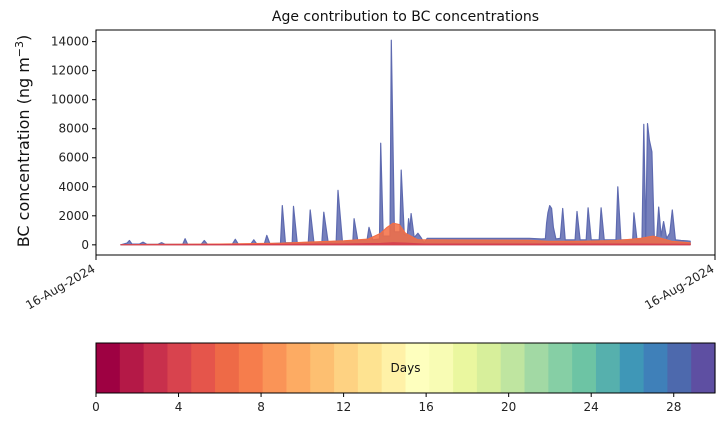  Describe the element at coordinates (591, 407) in the screenshot. I see `colorbar-tick-label-24: 24` at that location.